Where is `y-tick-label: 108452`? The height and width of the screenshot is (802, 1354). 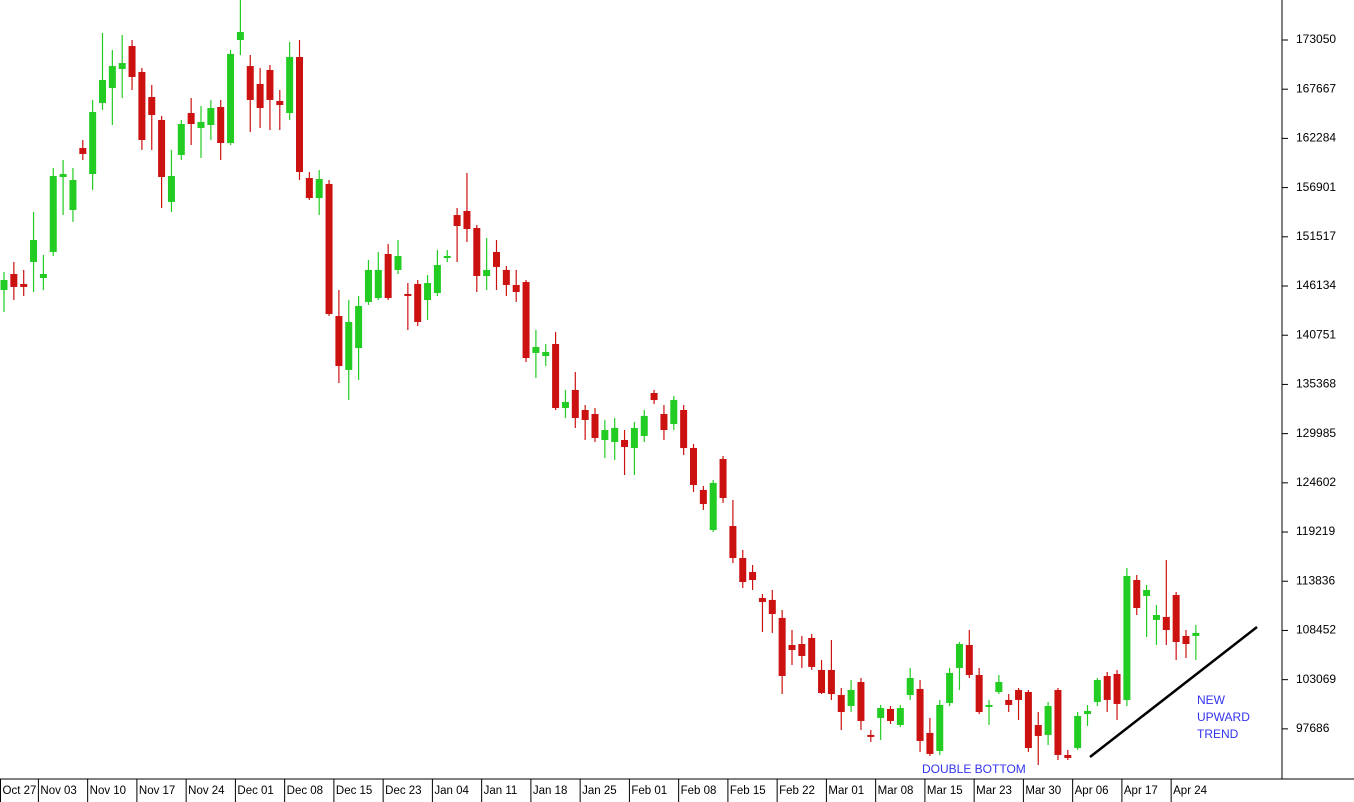 y-tick-label: 108452 is located at coordinates (1316, 630).